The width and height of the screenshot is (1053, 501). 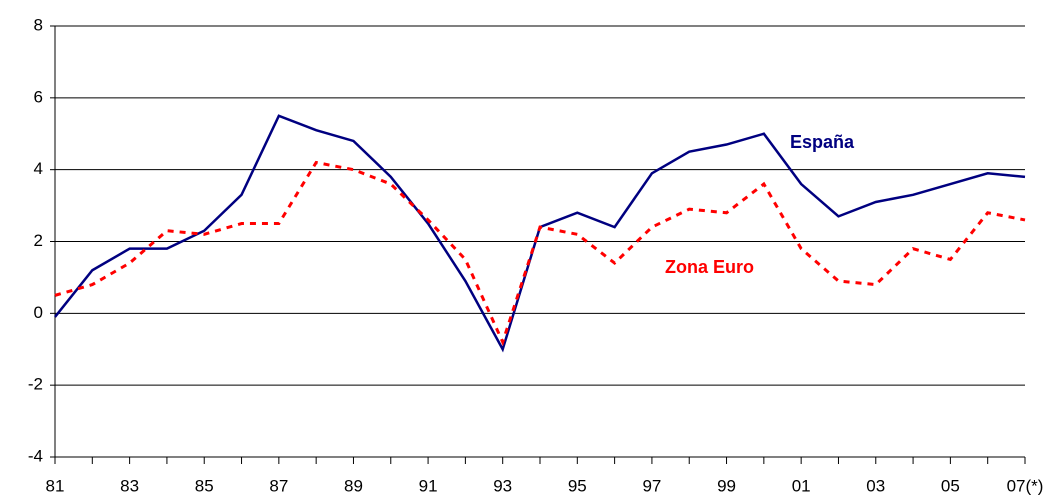 I want to click on x-tick-label: 95, so click(x=577, y=485).